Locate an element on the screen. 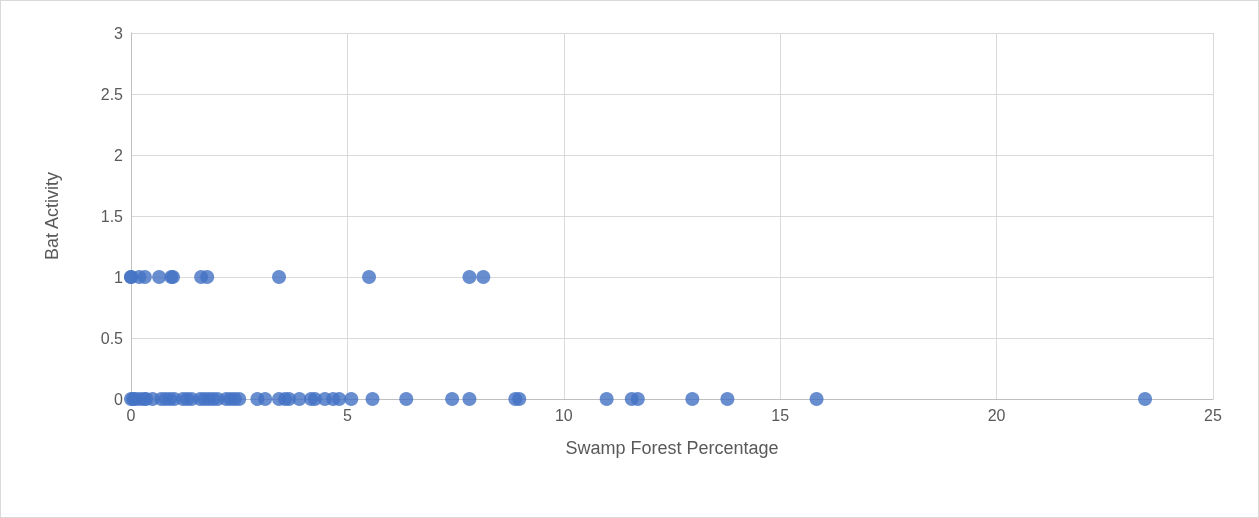 This screenshot has width=1259, height=518. y-tick-label: 3 is located at coordinates (119, 33).